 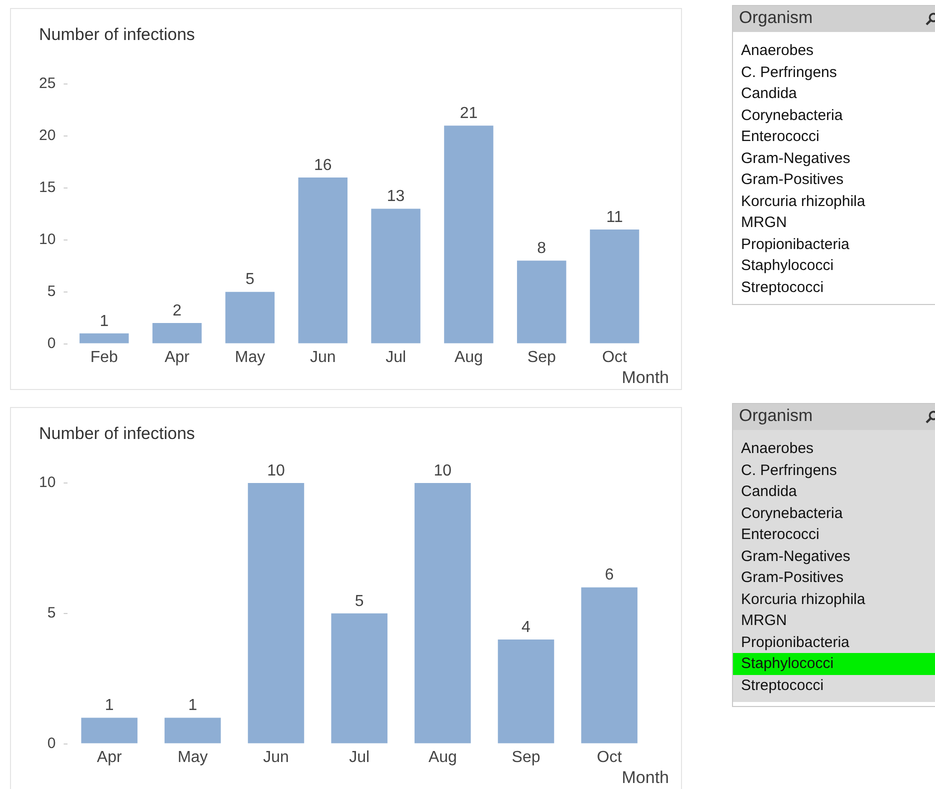 What do you see at coordinates (395, 197) in the screenshot?
I see `data-label: 13` at bounding box center [395, 197].